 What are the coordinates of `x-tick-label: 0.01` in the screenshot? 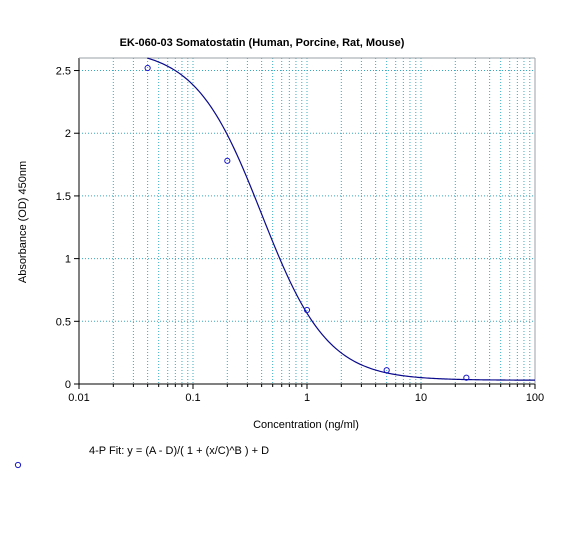 It's located at (78, 398).